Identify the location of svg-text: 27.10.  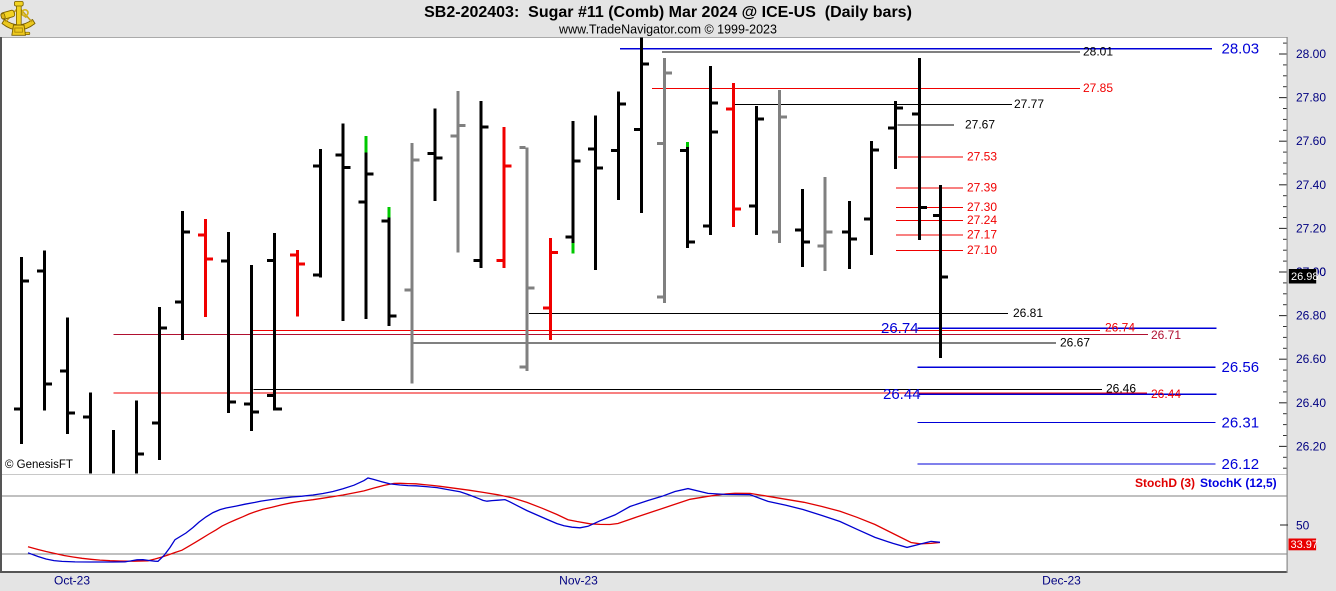
(982, 250).